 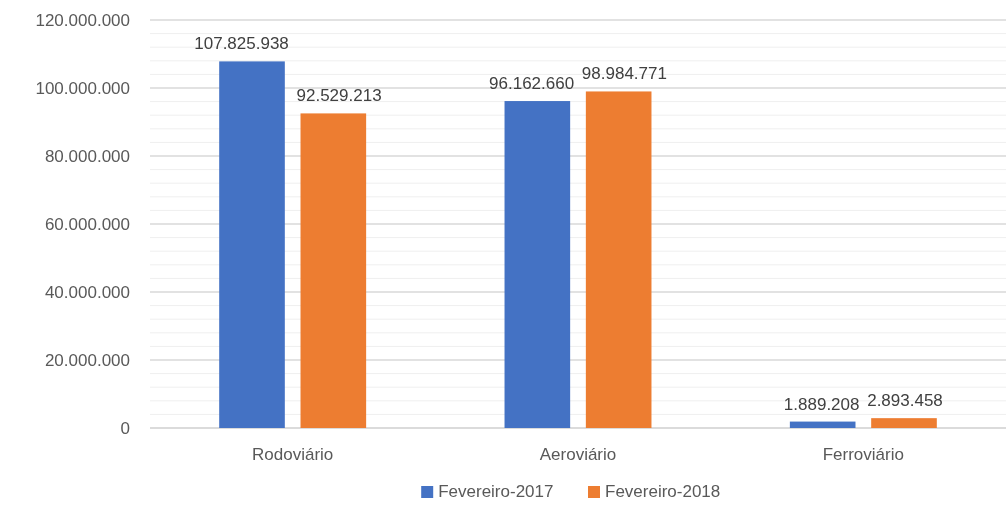 I want to click on data-label: 96.162.660, so click(x=532, y=84).